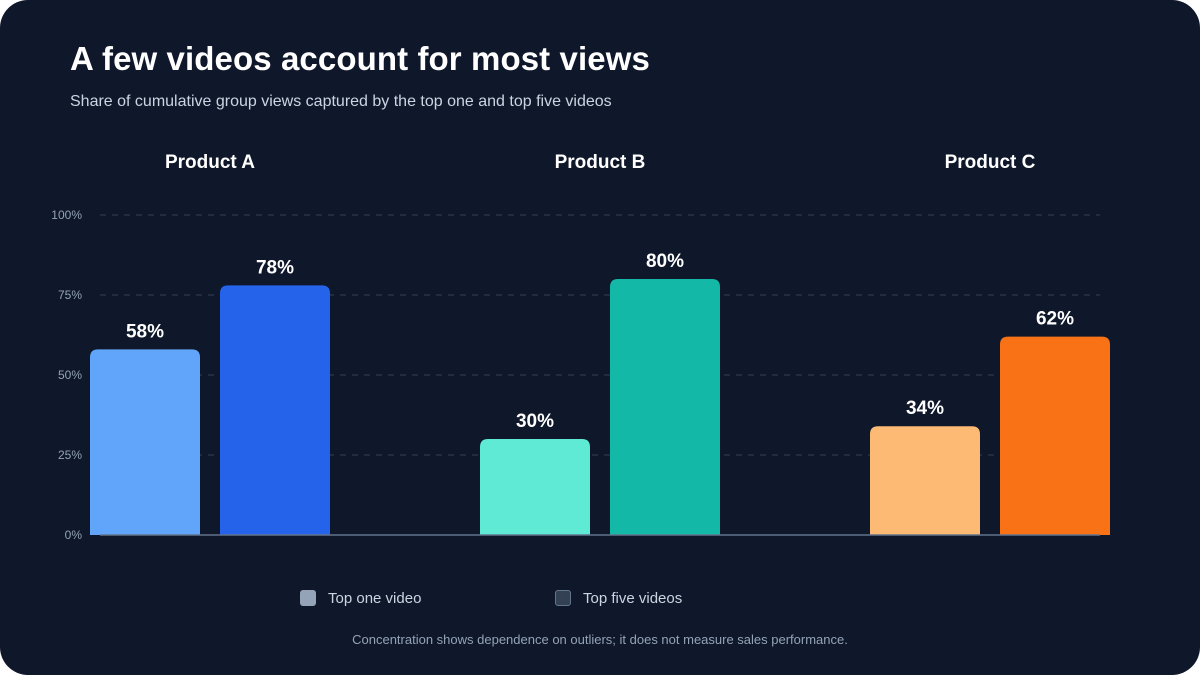  I want to click on y-tick-label: 25%, so click(70, 455).